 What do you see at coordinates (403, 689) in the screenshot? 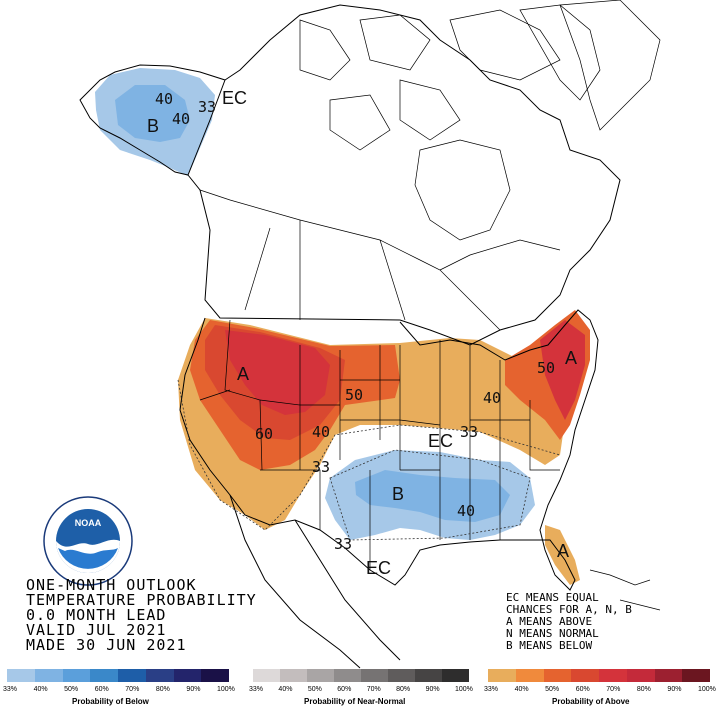
I see `legend-normal-tick: 80%` at bounding box center [403, 689].